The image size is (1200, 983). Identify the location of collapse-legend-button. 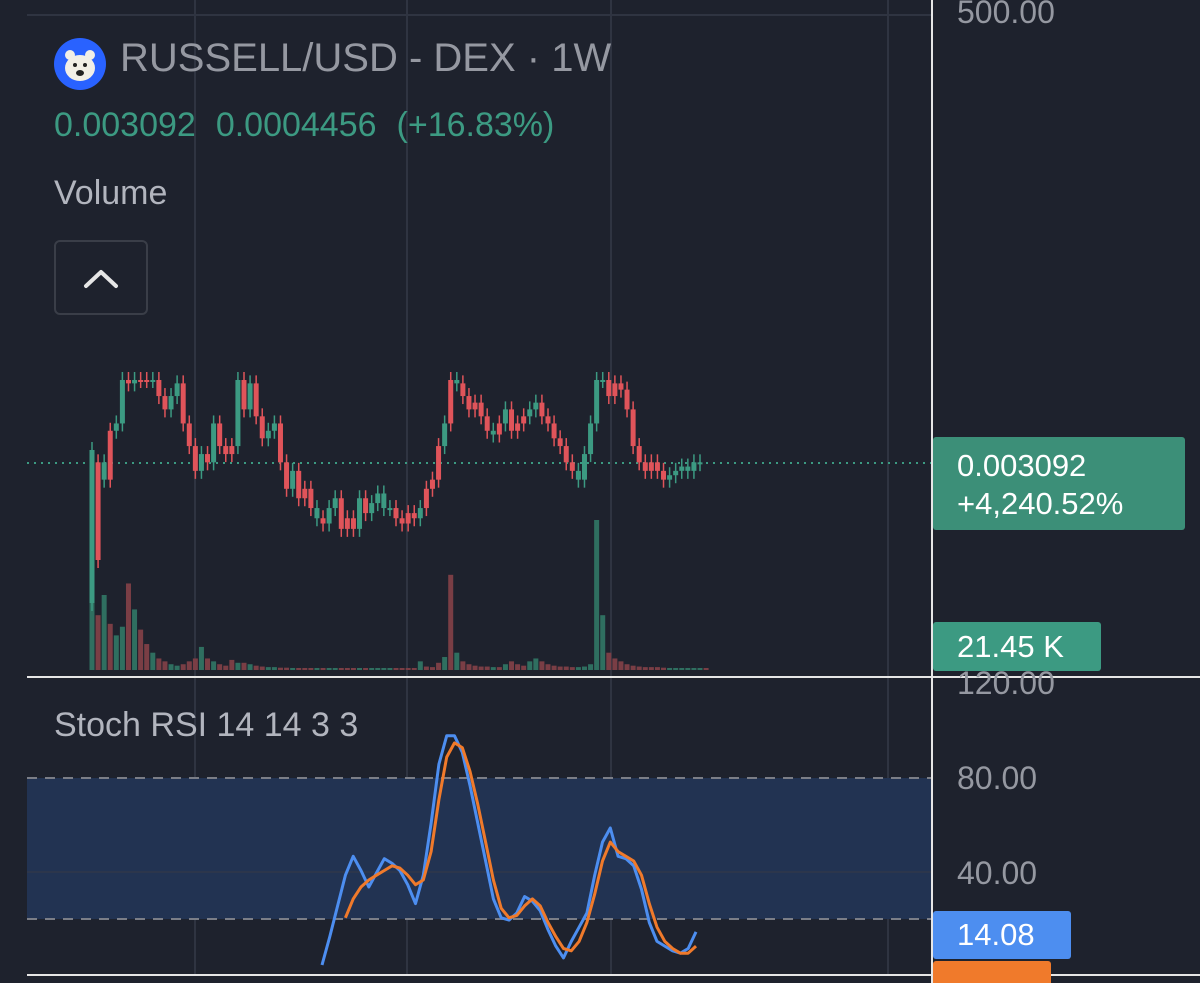
(101, 277).